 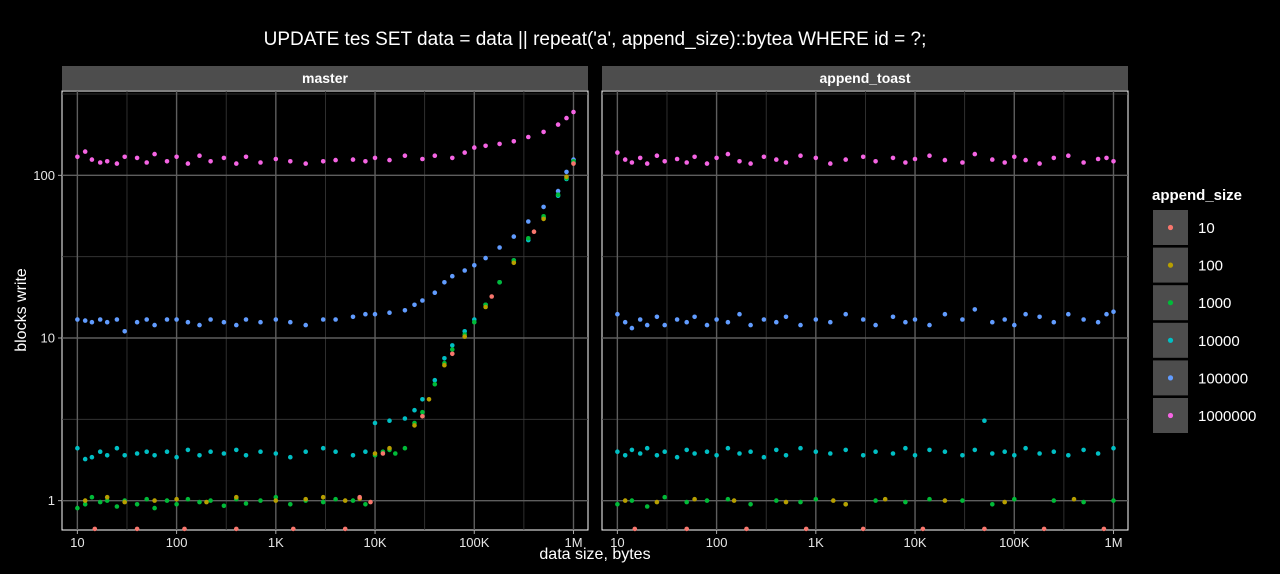 I want to click on strip-background, so click(x=865, y=78).